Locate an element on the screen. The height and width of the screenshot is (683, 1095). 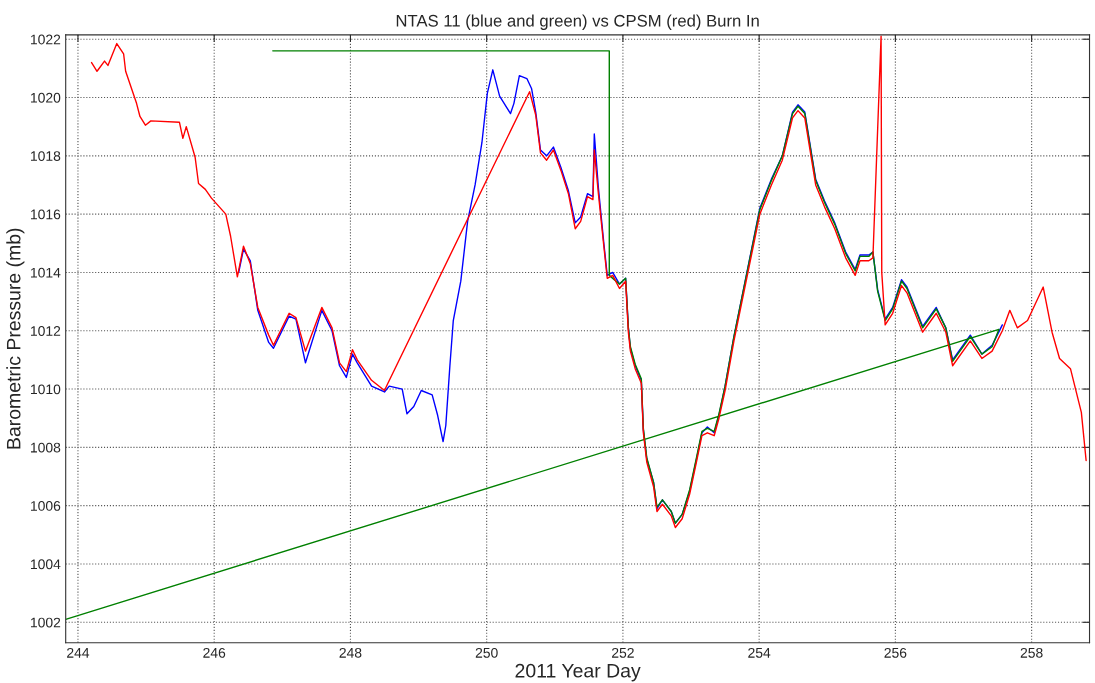
chart-title: NTAS 11 (blue and green) vs CPSM (red) Burn In is located at coordinates (577, 22).